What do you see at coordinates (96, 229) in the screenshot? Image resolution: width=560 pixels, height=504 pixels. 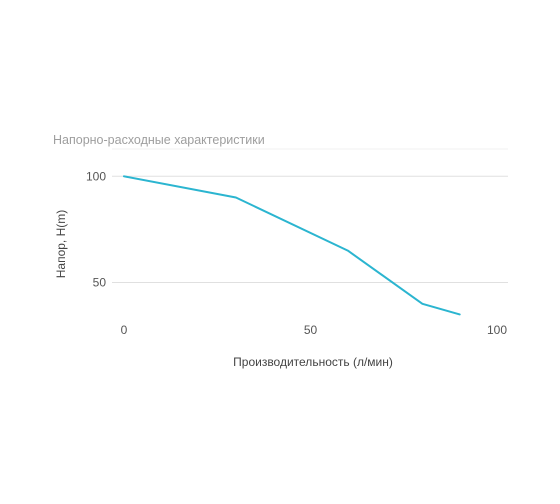 I see `y-tick-labels: 50 100` at bounding box center [96, 229].